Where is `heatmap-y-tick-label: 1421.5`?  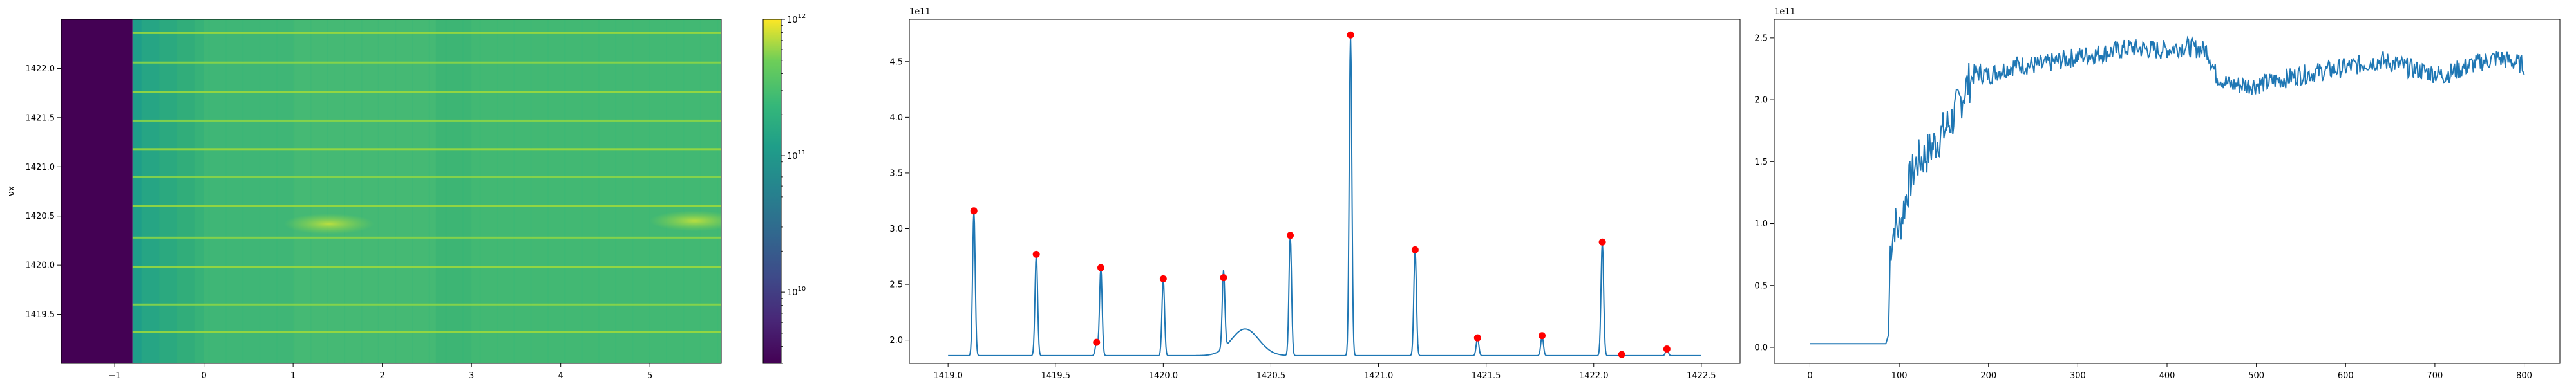 heatmap-y-tick-label: 1421.5 is located at coordinates (40, 118).